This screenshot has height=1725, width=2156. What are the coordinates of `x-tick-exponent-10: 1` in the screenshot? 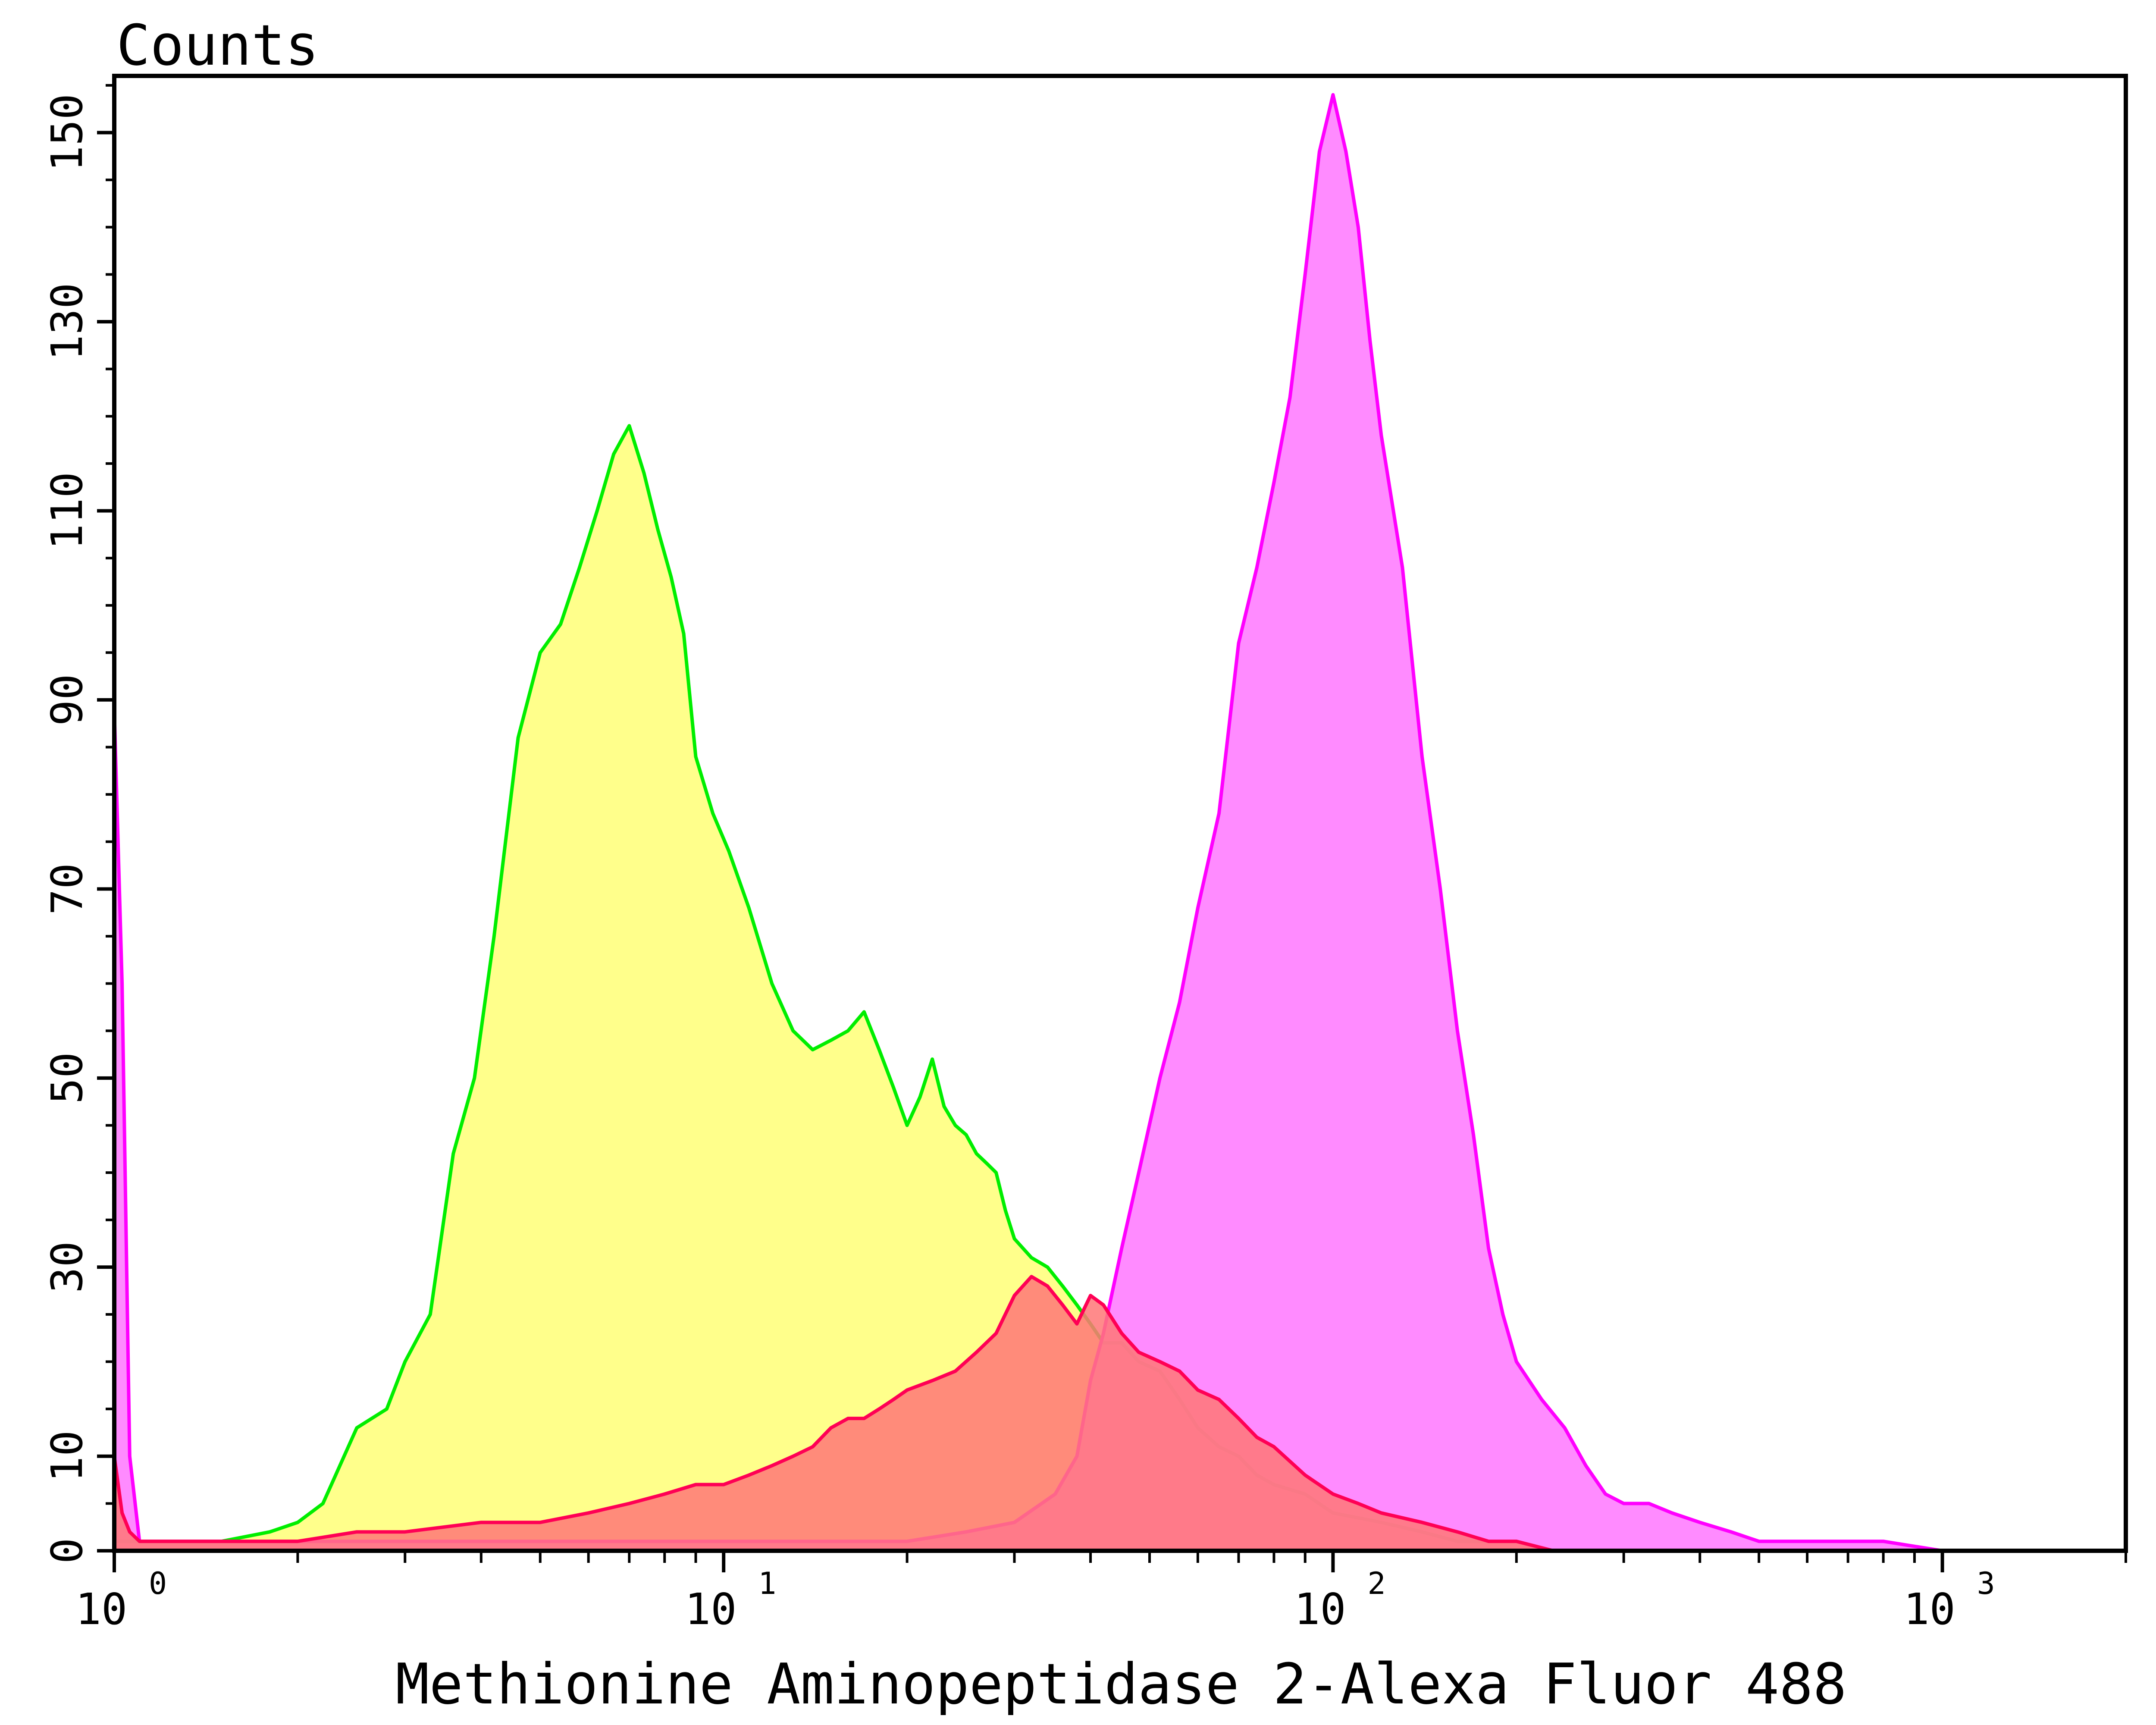 It's located at (767, 1583).